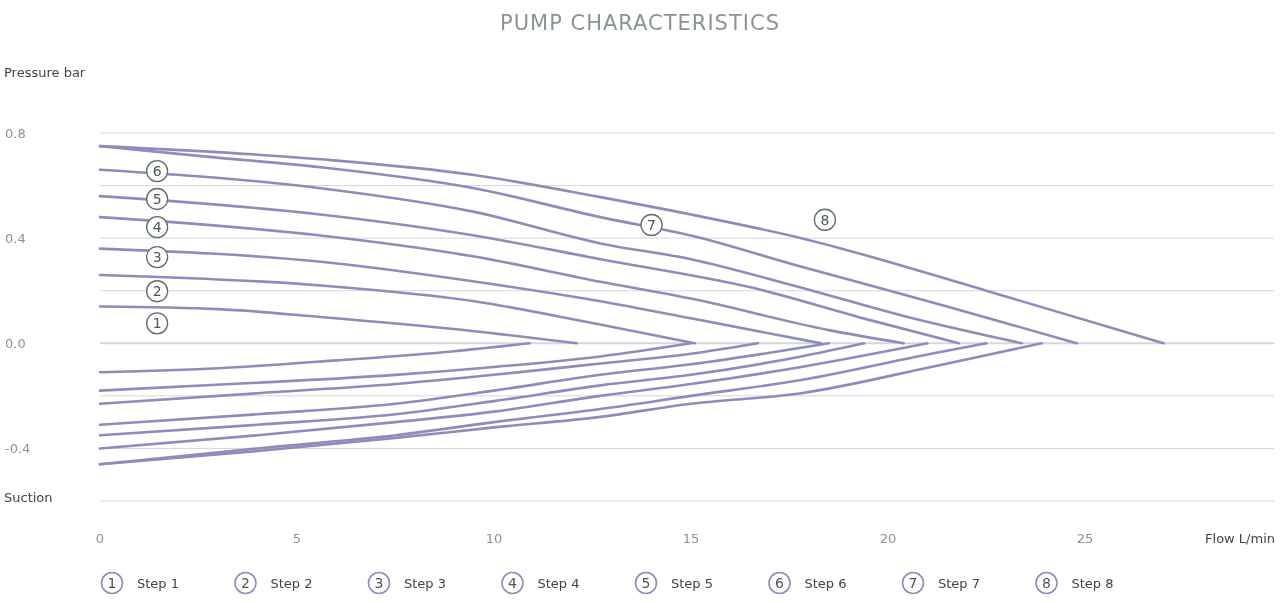 The image size is (1280, 602). I want to click on y-tick-label: 0.0, so click(15, 344).